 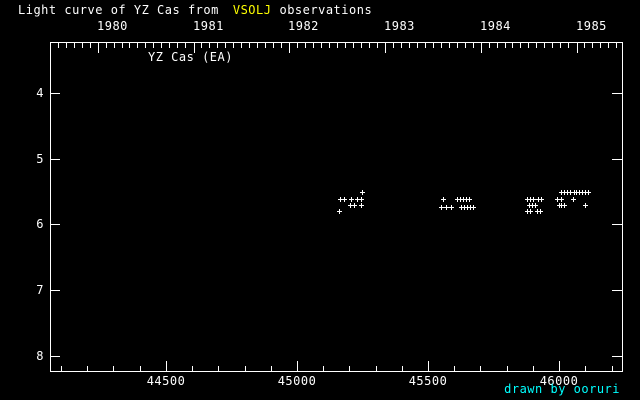 What do you see at coordinates (252, 10) in the screenshot?
I see `chart-title-source: VSOLJ` at bounding box center [252, 10].